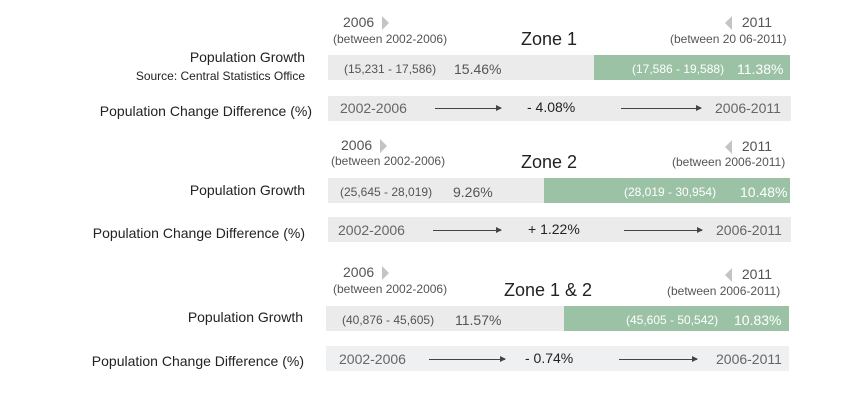 The width and height of the screenshot is (850, 403). What do you see at coordinates (388, 320) in the screenshot?
I see `left-range: (40,876 - 45,605)` at bounding box center [388, 320].